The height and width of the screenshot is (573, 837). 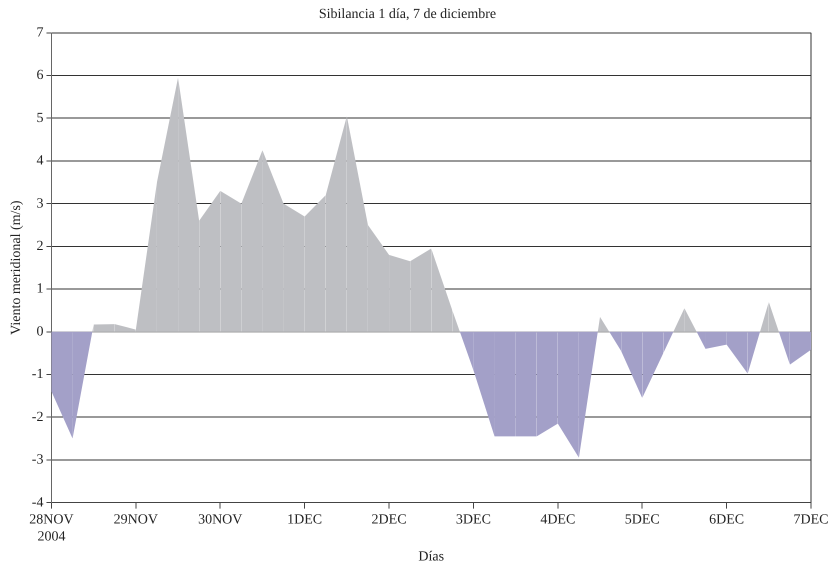 I want to click on y-tick-label: -2, so click(x=38, y=417).